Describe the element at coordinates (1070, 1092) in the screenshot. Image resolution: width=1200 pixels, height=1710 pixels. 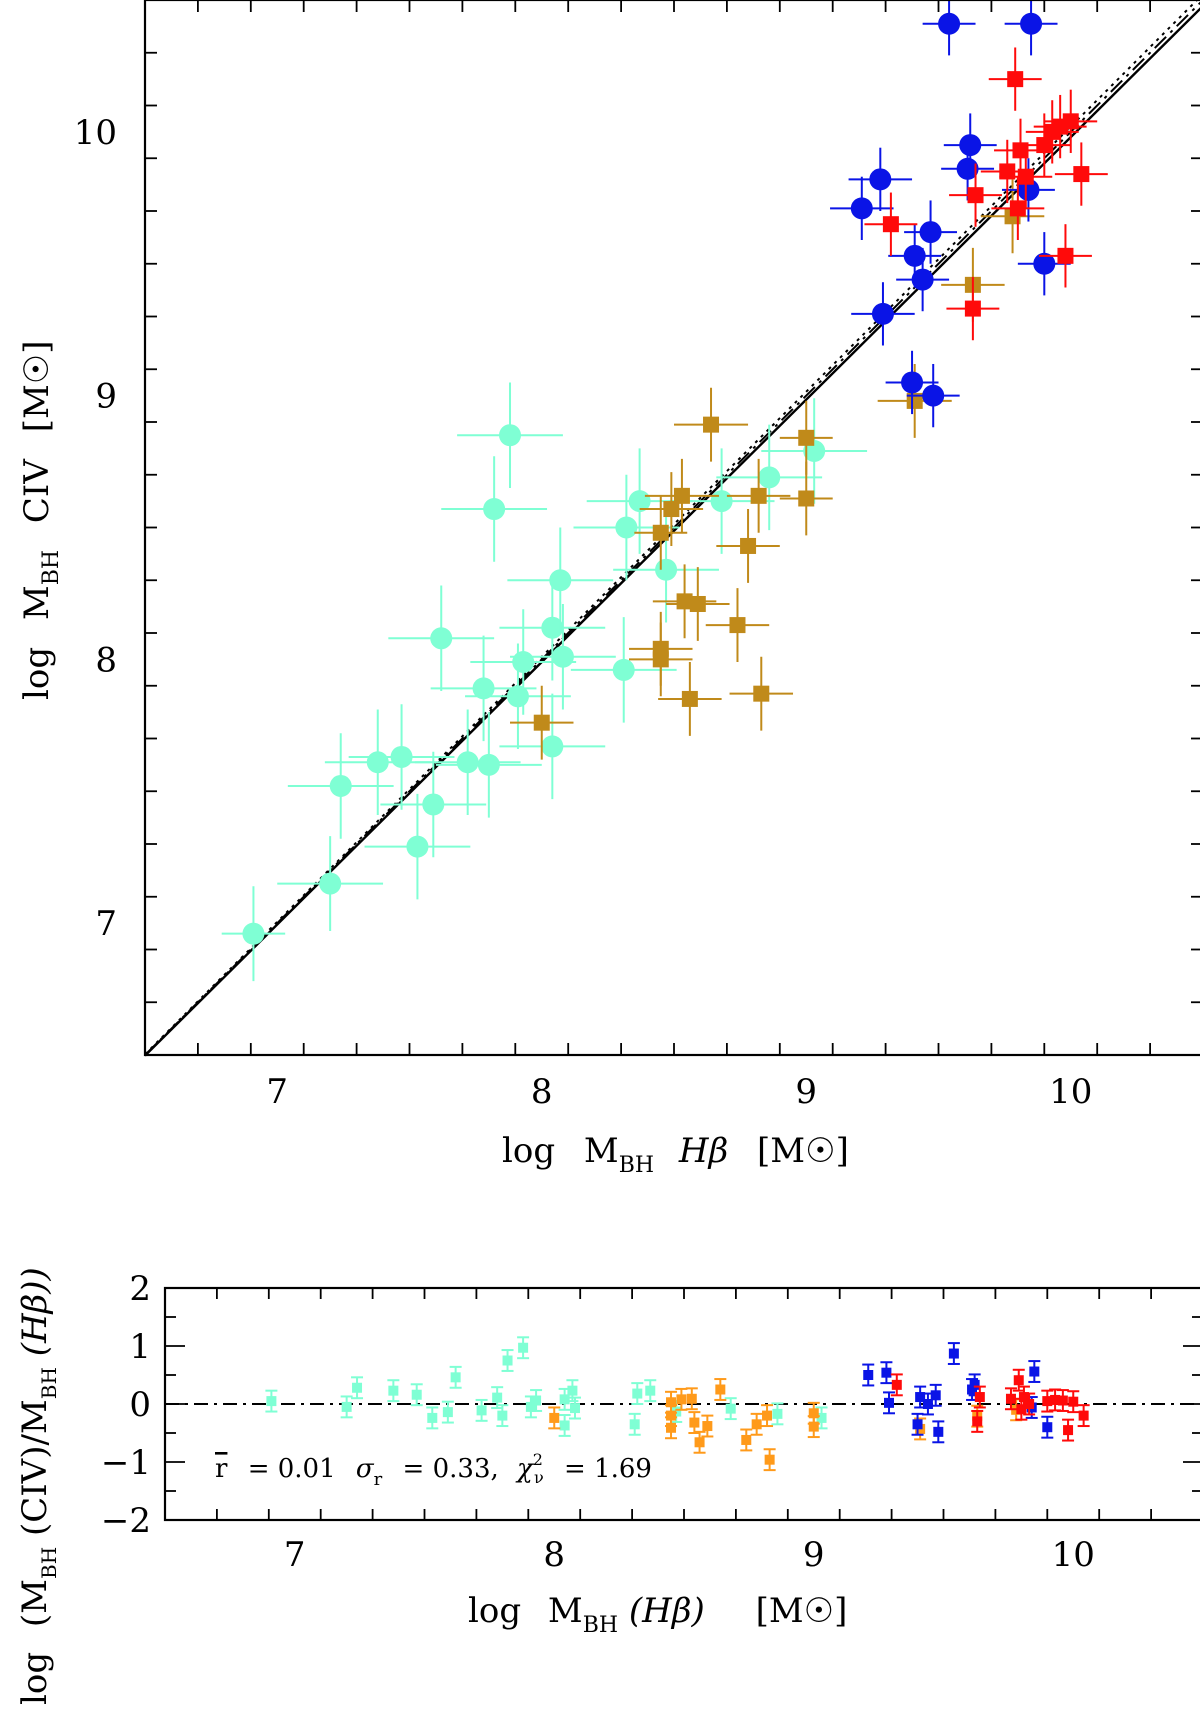
I see `top-x-tick-label: 10` at that location.